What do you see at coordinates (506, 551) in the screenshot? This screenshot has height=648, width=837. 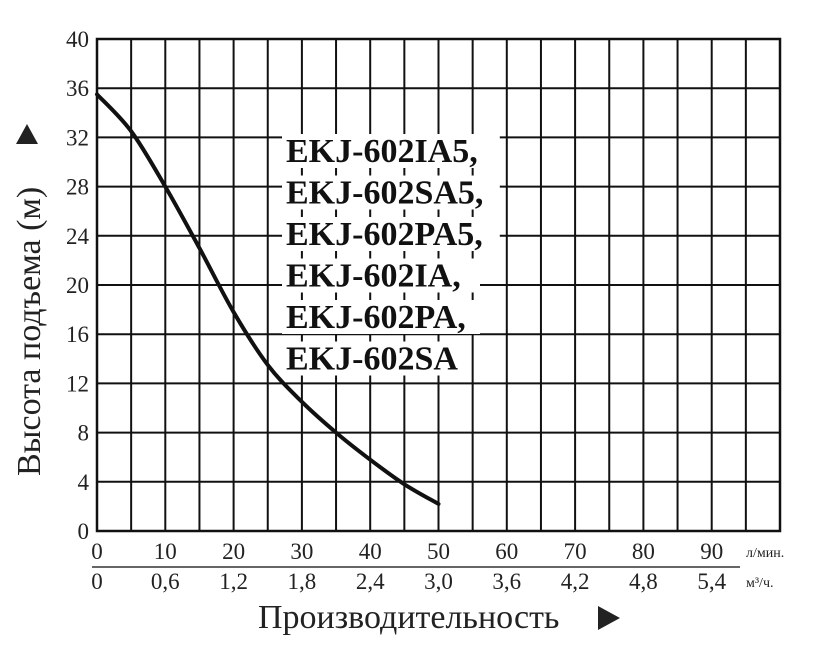 I see `x-tick-label: 60` at bounding box center [506, 551].